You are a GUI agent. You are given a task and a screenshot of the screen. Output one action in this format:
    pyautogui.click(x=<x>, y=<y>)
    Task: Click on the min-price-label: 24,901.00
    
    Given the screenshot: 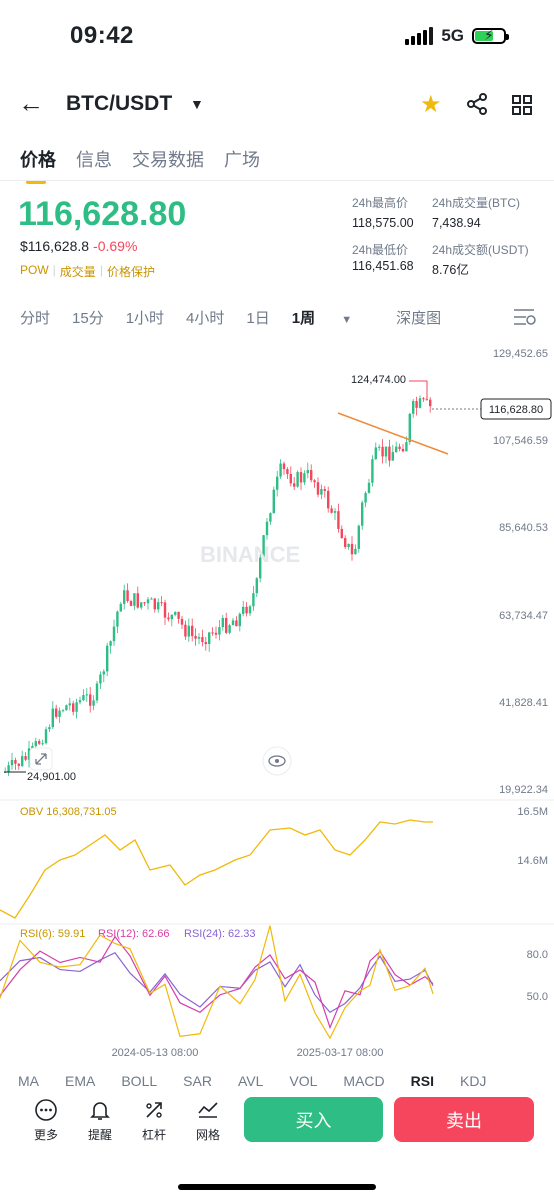 What is the action you would take?
    pyautogui.click(x=51, y=777)
    